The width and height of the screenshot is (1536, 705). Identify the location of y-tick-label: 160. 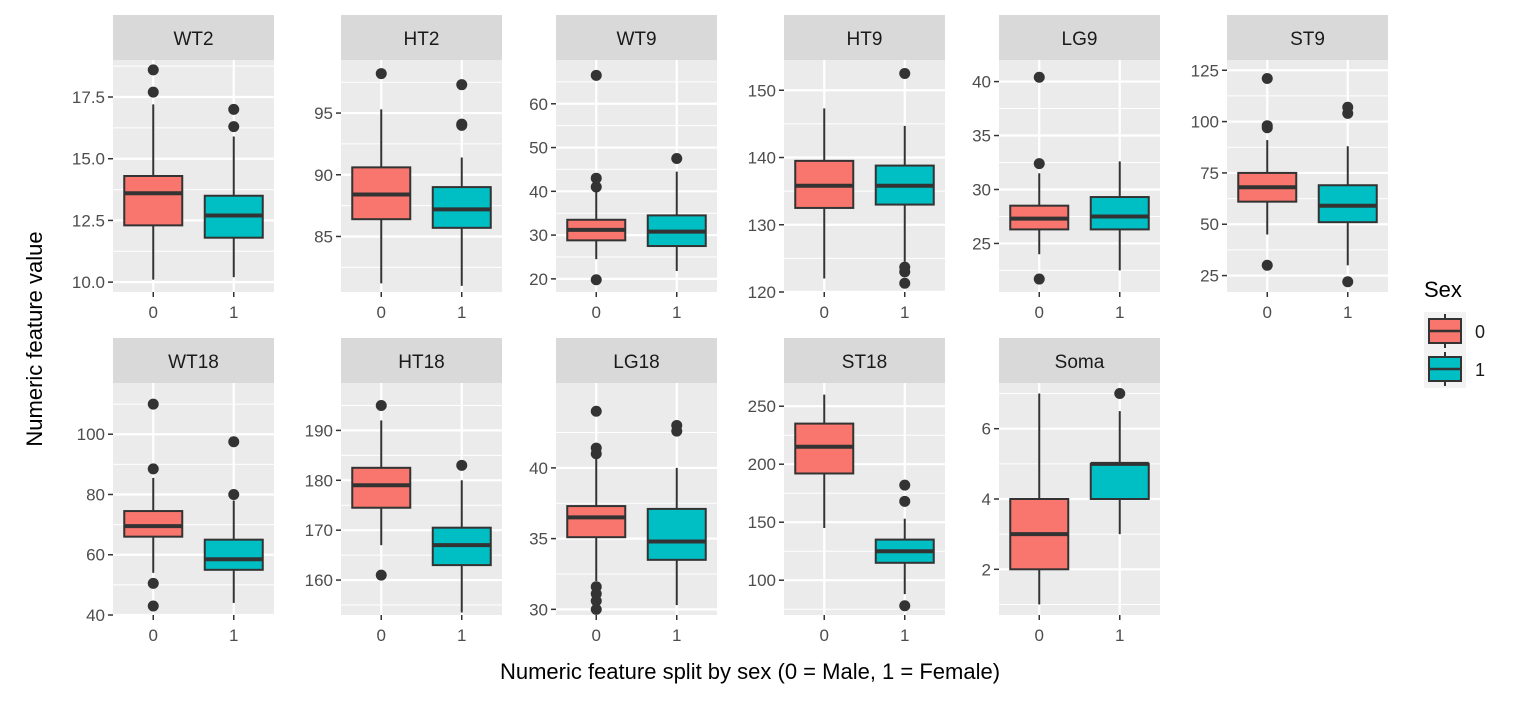
(319, 580).